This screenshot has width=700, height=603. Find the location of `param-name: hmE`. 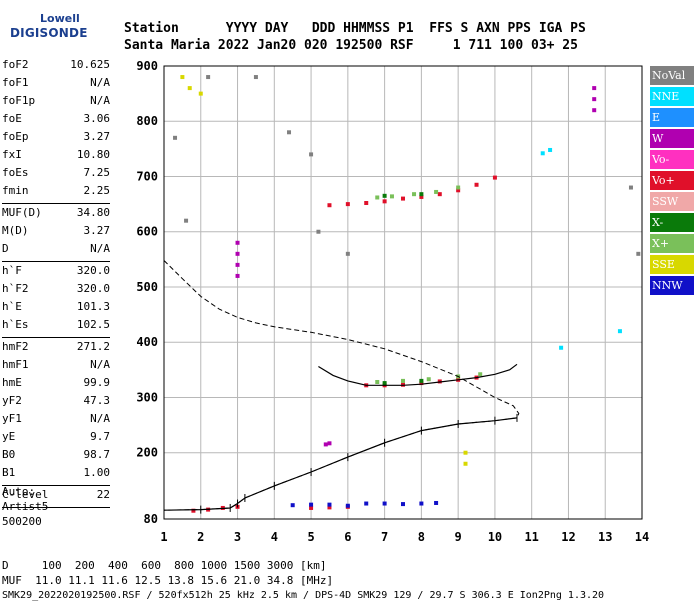

param-name: hmE is located at coordinates (12, 382).